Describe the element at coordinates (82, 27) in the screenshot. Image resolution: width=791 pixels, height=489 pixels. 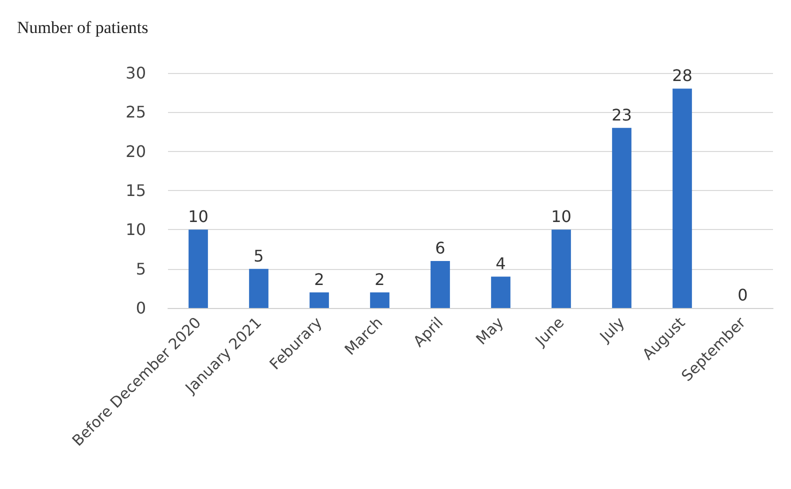
I see `y-axis-title: Number of patients` at that location.